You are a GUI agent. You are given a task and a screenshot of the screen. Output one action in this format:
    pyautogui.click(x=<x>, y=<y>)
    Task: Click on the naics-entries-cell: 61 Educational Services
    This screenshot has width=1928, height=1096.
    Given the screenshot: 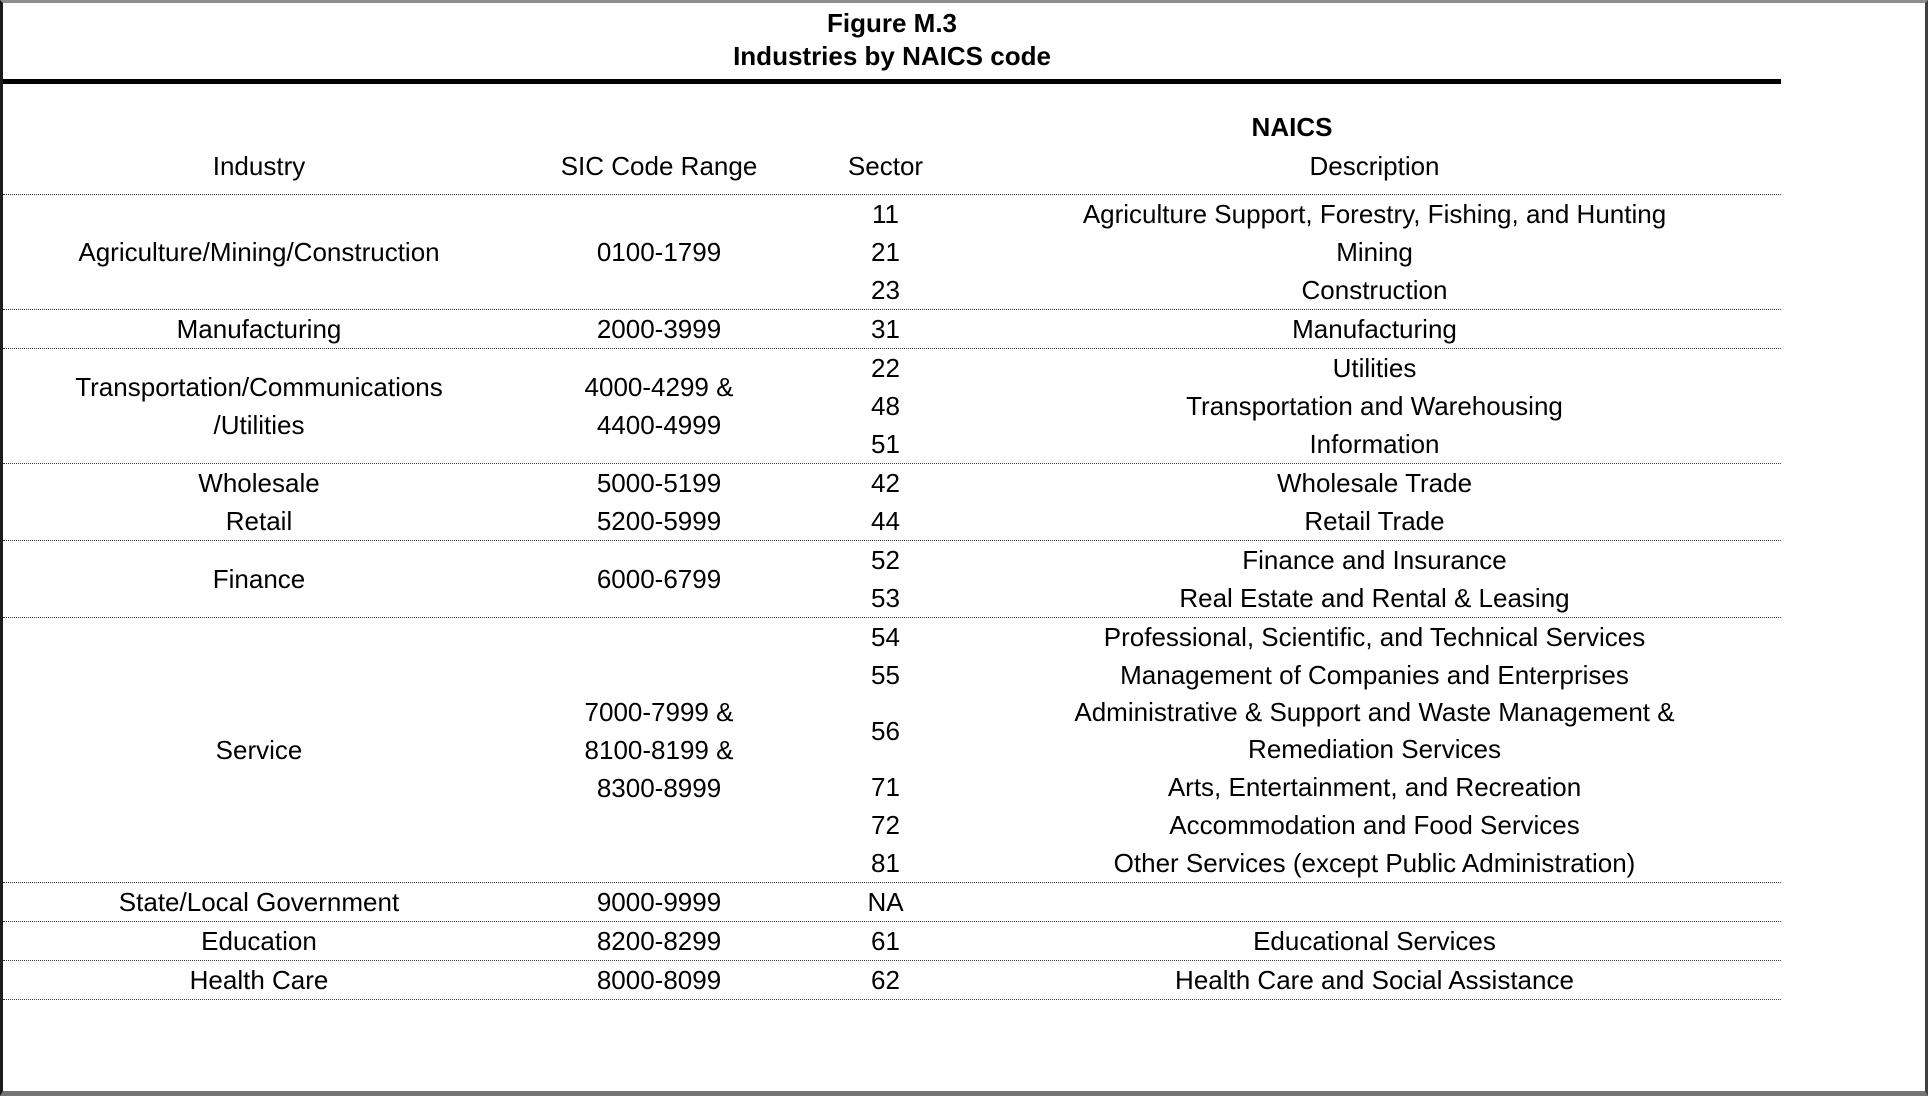 What is the action you would take?
    pyautogui.click(x=1292, y=941)
    